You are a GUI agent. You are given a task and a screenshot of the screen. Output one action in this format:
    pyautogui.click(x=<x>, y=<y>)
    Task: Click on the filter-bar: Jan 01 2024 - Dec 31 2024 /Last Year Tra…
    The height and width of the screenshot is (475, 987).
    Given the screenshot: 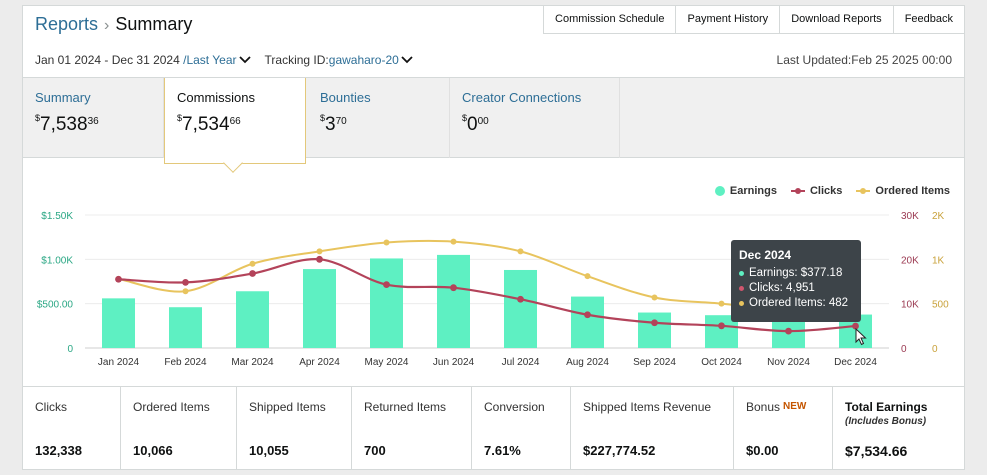 What is the action you would take?
    pyautogui.click(x=224, y=60)
    